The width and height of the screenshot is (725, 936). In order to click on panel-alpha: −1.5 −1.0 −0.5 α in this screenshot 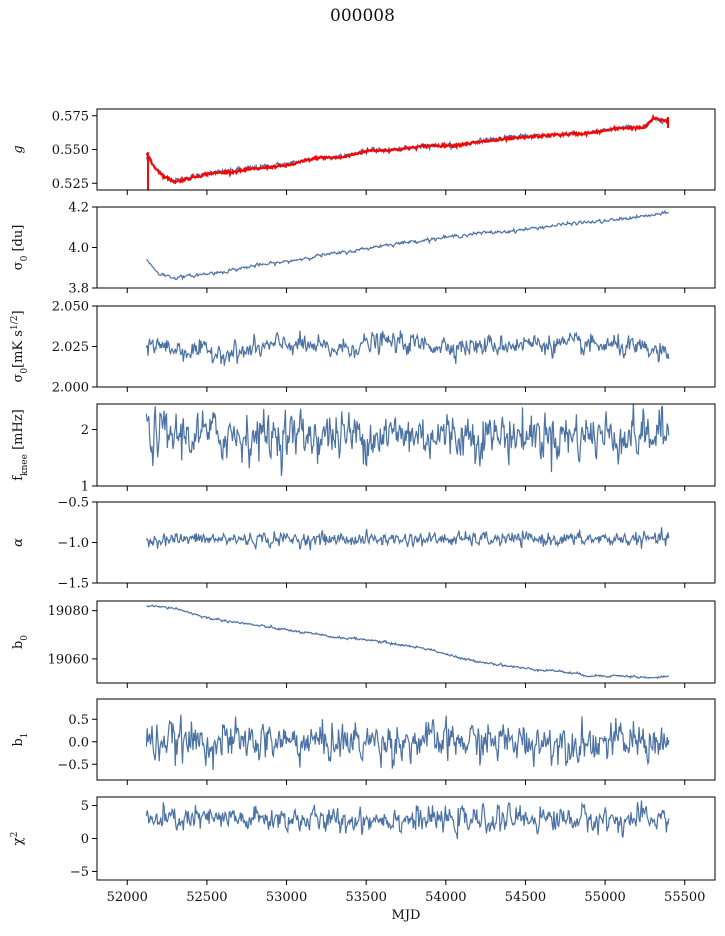, I will do `click(363, 544)`.